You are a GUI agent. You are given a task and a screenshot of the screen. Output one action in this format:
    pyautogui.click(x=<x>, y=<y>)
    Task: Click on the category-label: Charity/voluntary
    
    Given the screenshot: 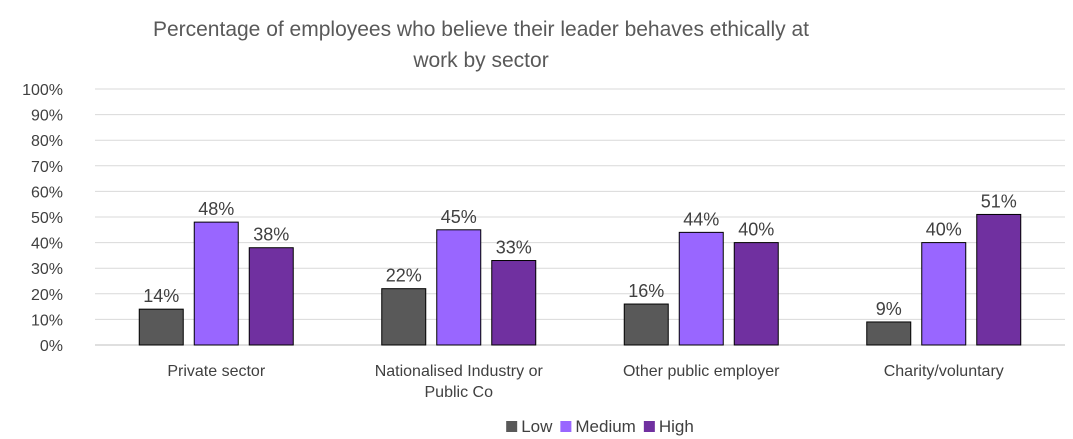 What is the action you would take?
    pyautogui.click(x=944, y=371)
    